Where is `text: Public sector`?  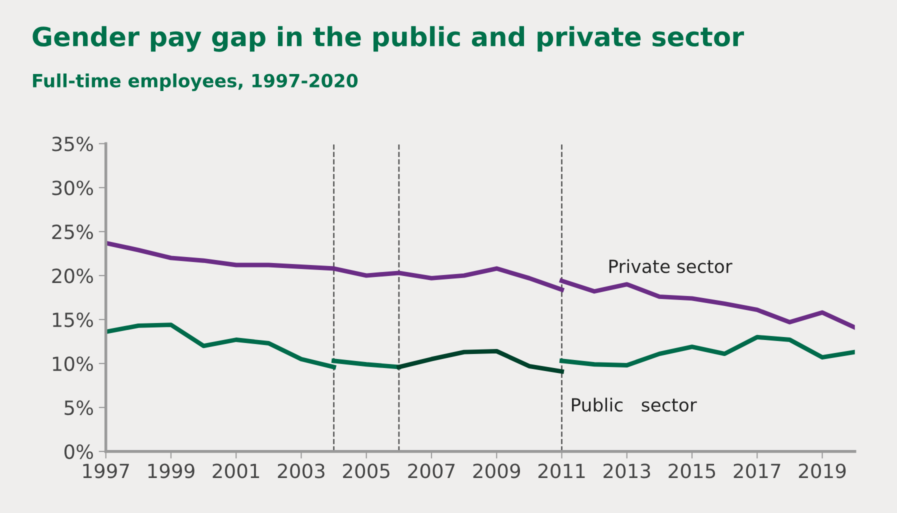
text: Public sector is located at coordinates (634, 405).